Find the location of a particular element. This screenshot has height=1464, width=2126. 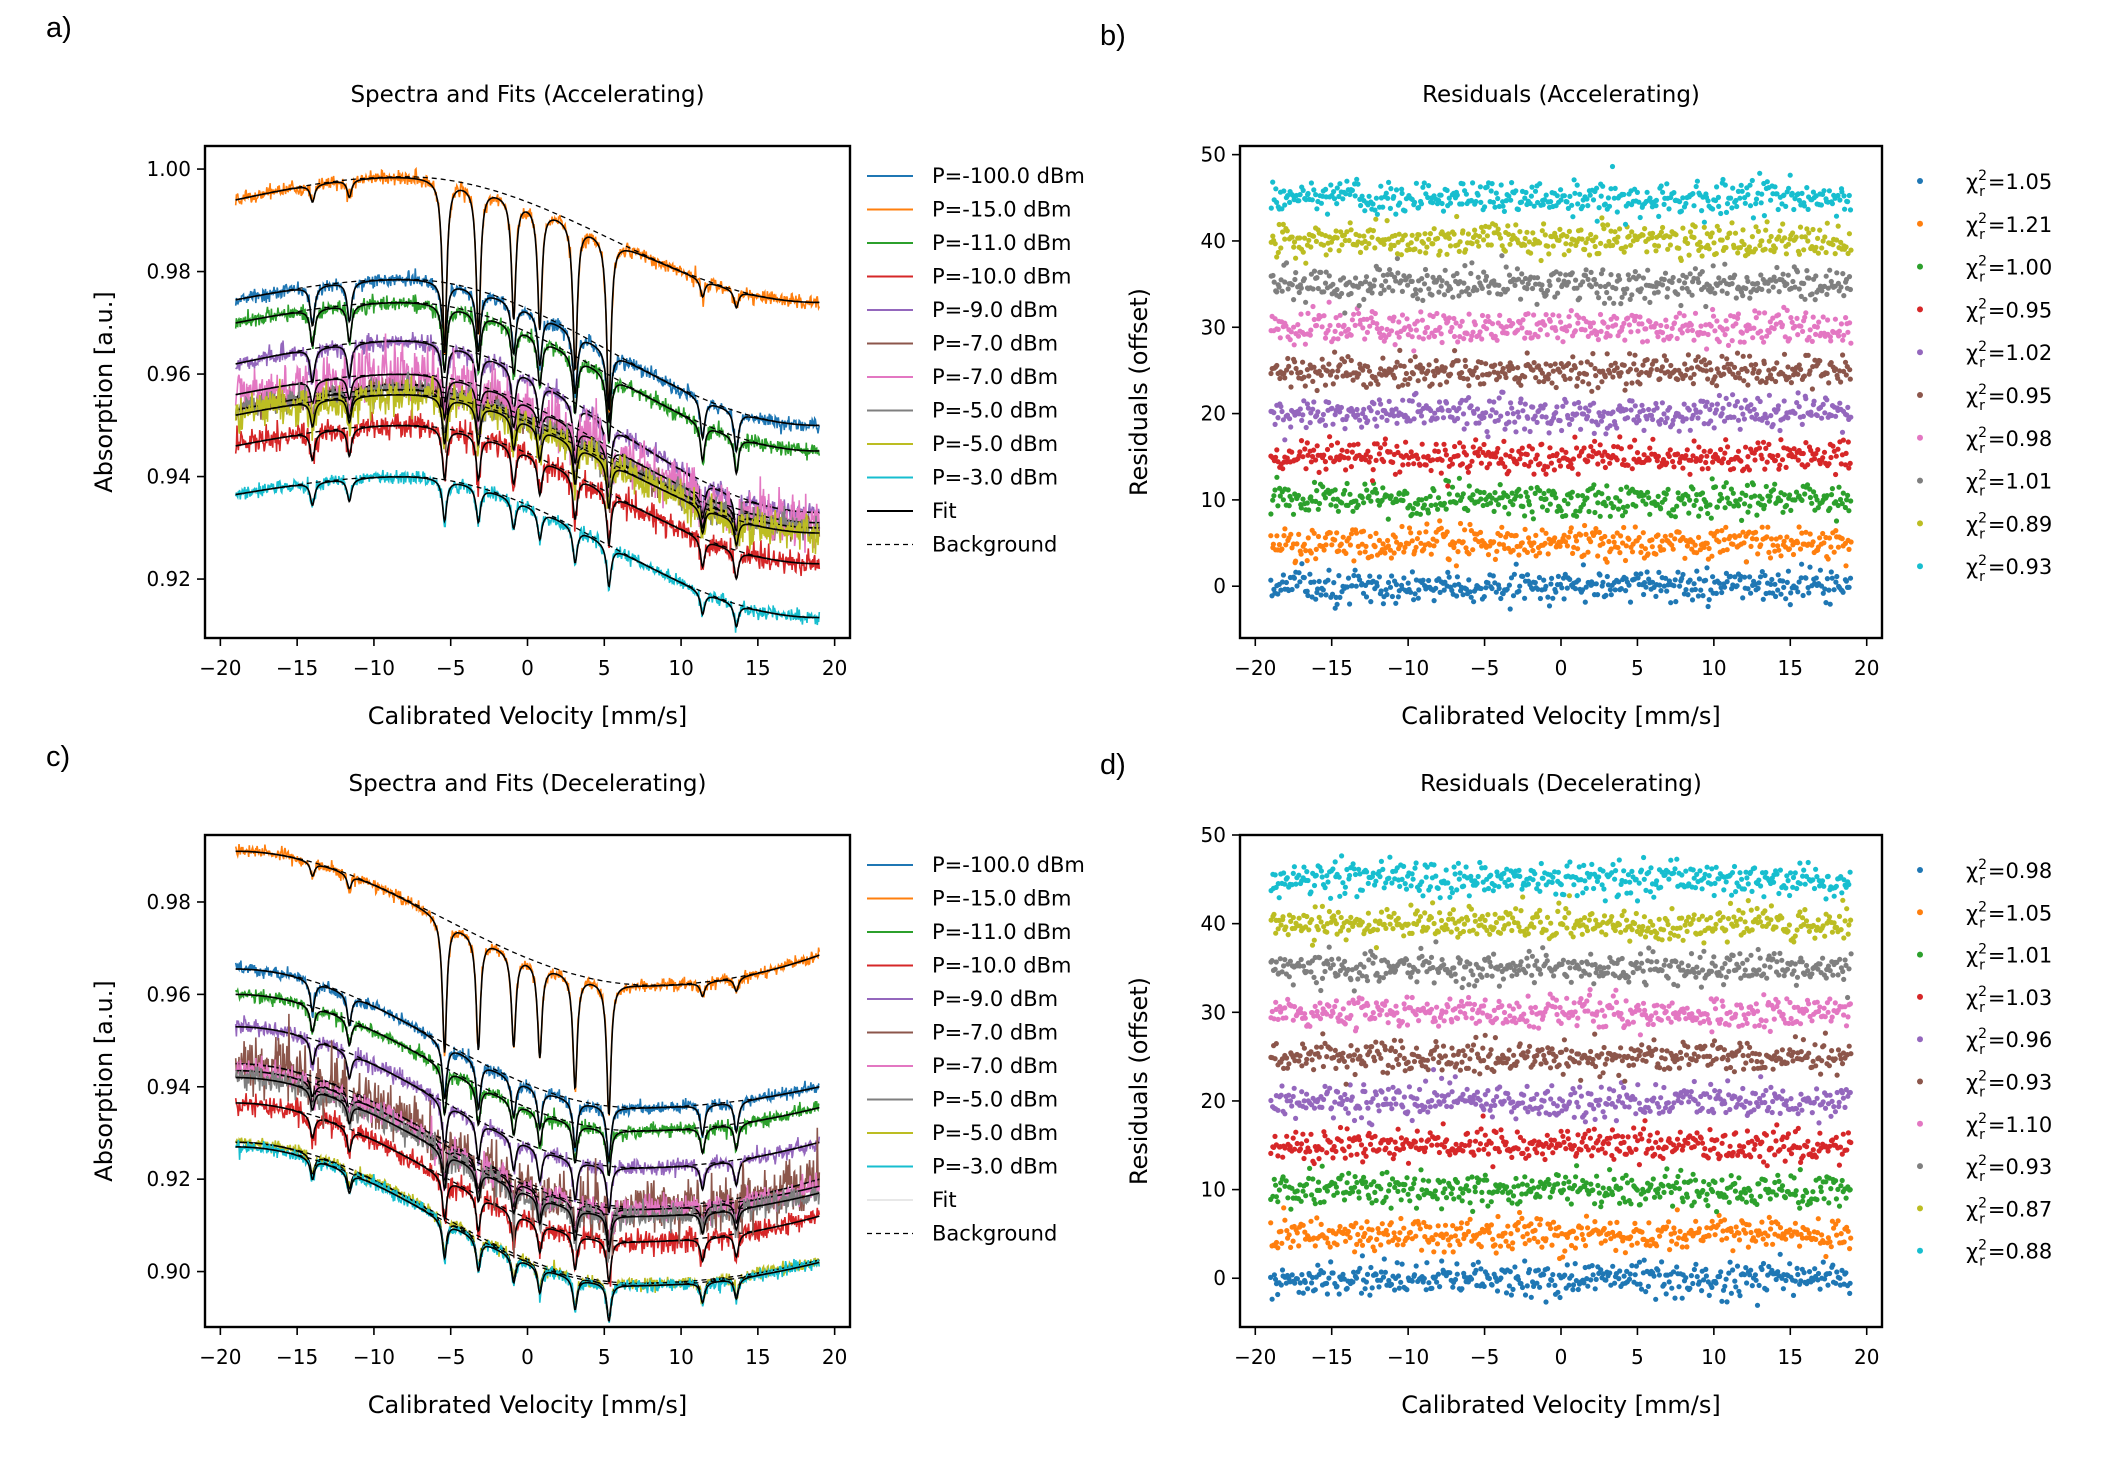

legend-label: χ2 r =1.05 is located at coordinates (2009, 184).